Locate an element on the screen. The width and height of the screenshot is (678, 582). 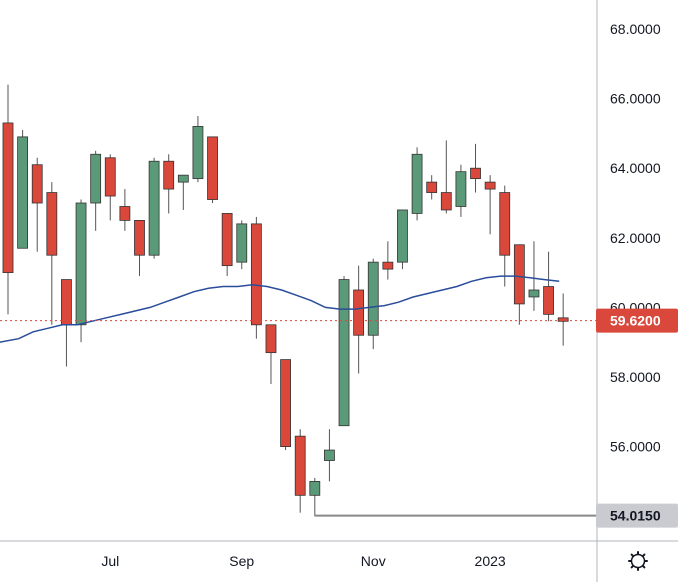
y-tick-label: 62.0000 is located at coordinates (635, 238).